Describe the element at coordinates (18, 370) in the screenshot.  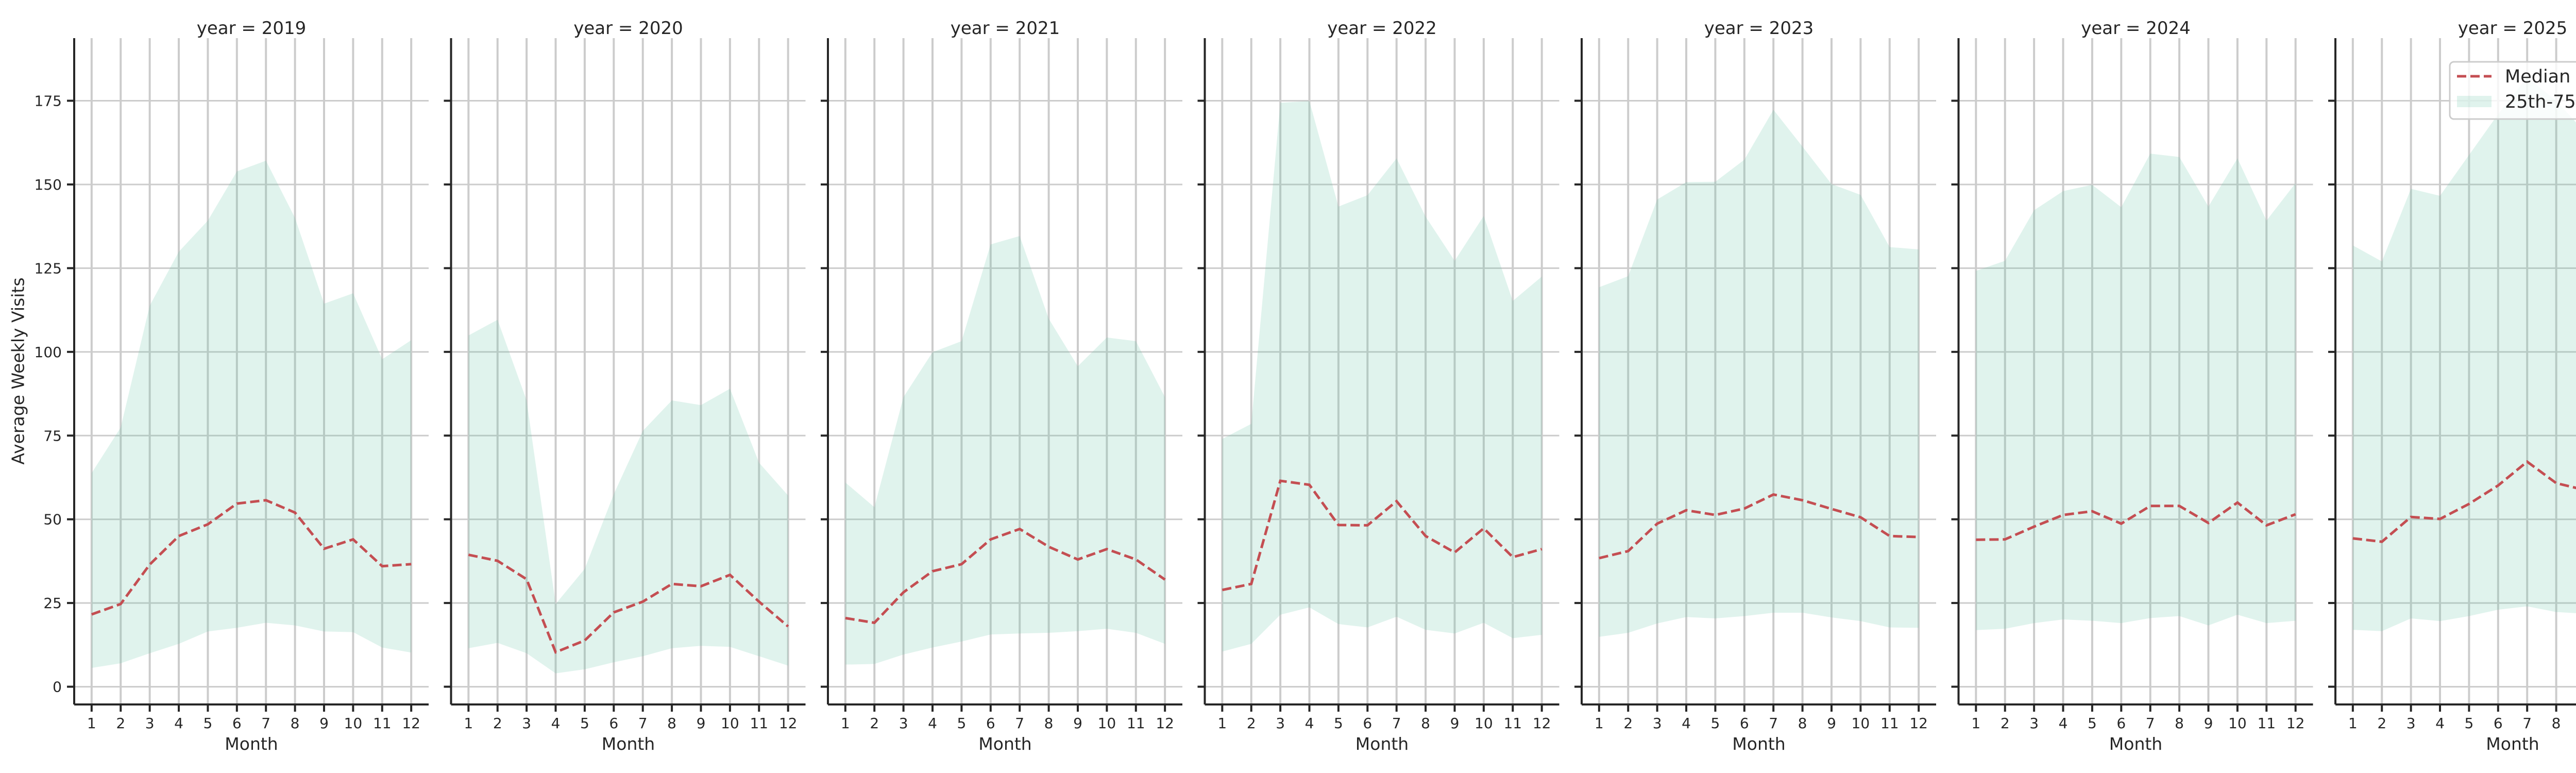
I see `y-axis-label: Average Weekly Visits` at that location.